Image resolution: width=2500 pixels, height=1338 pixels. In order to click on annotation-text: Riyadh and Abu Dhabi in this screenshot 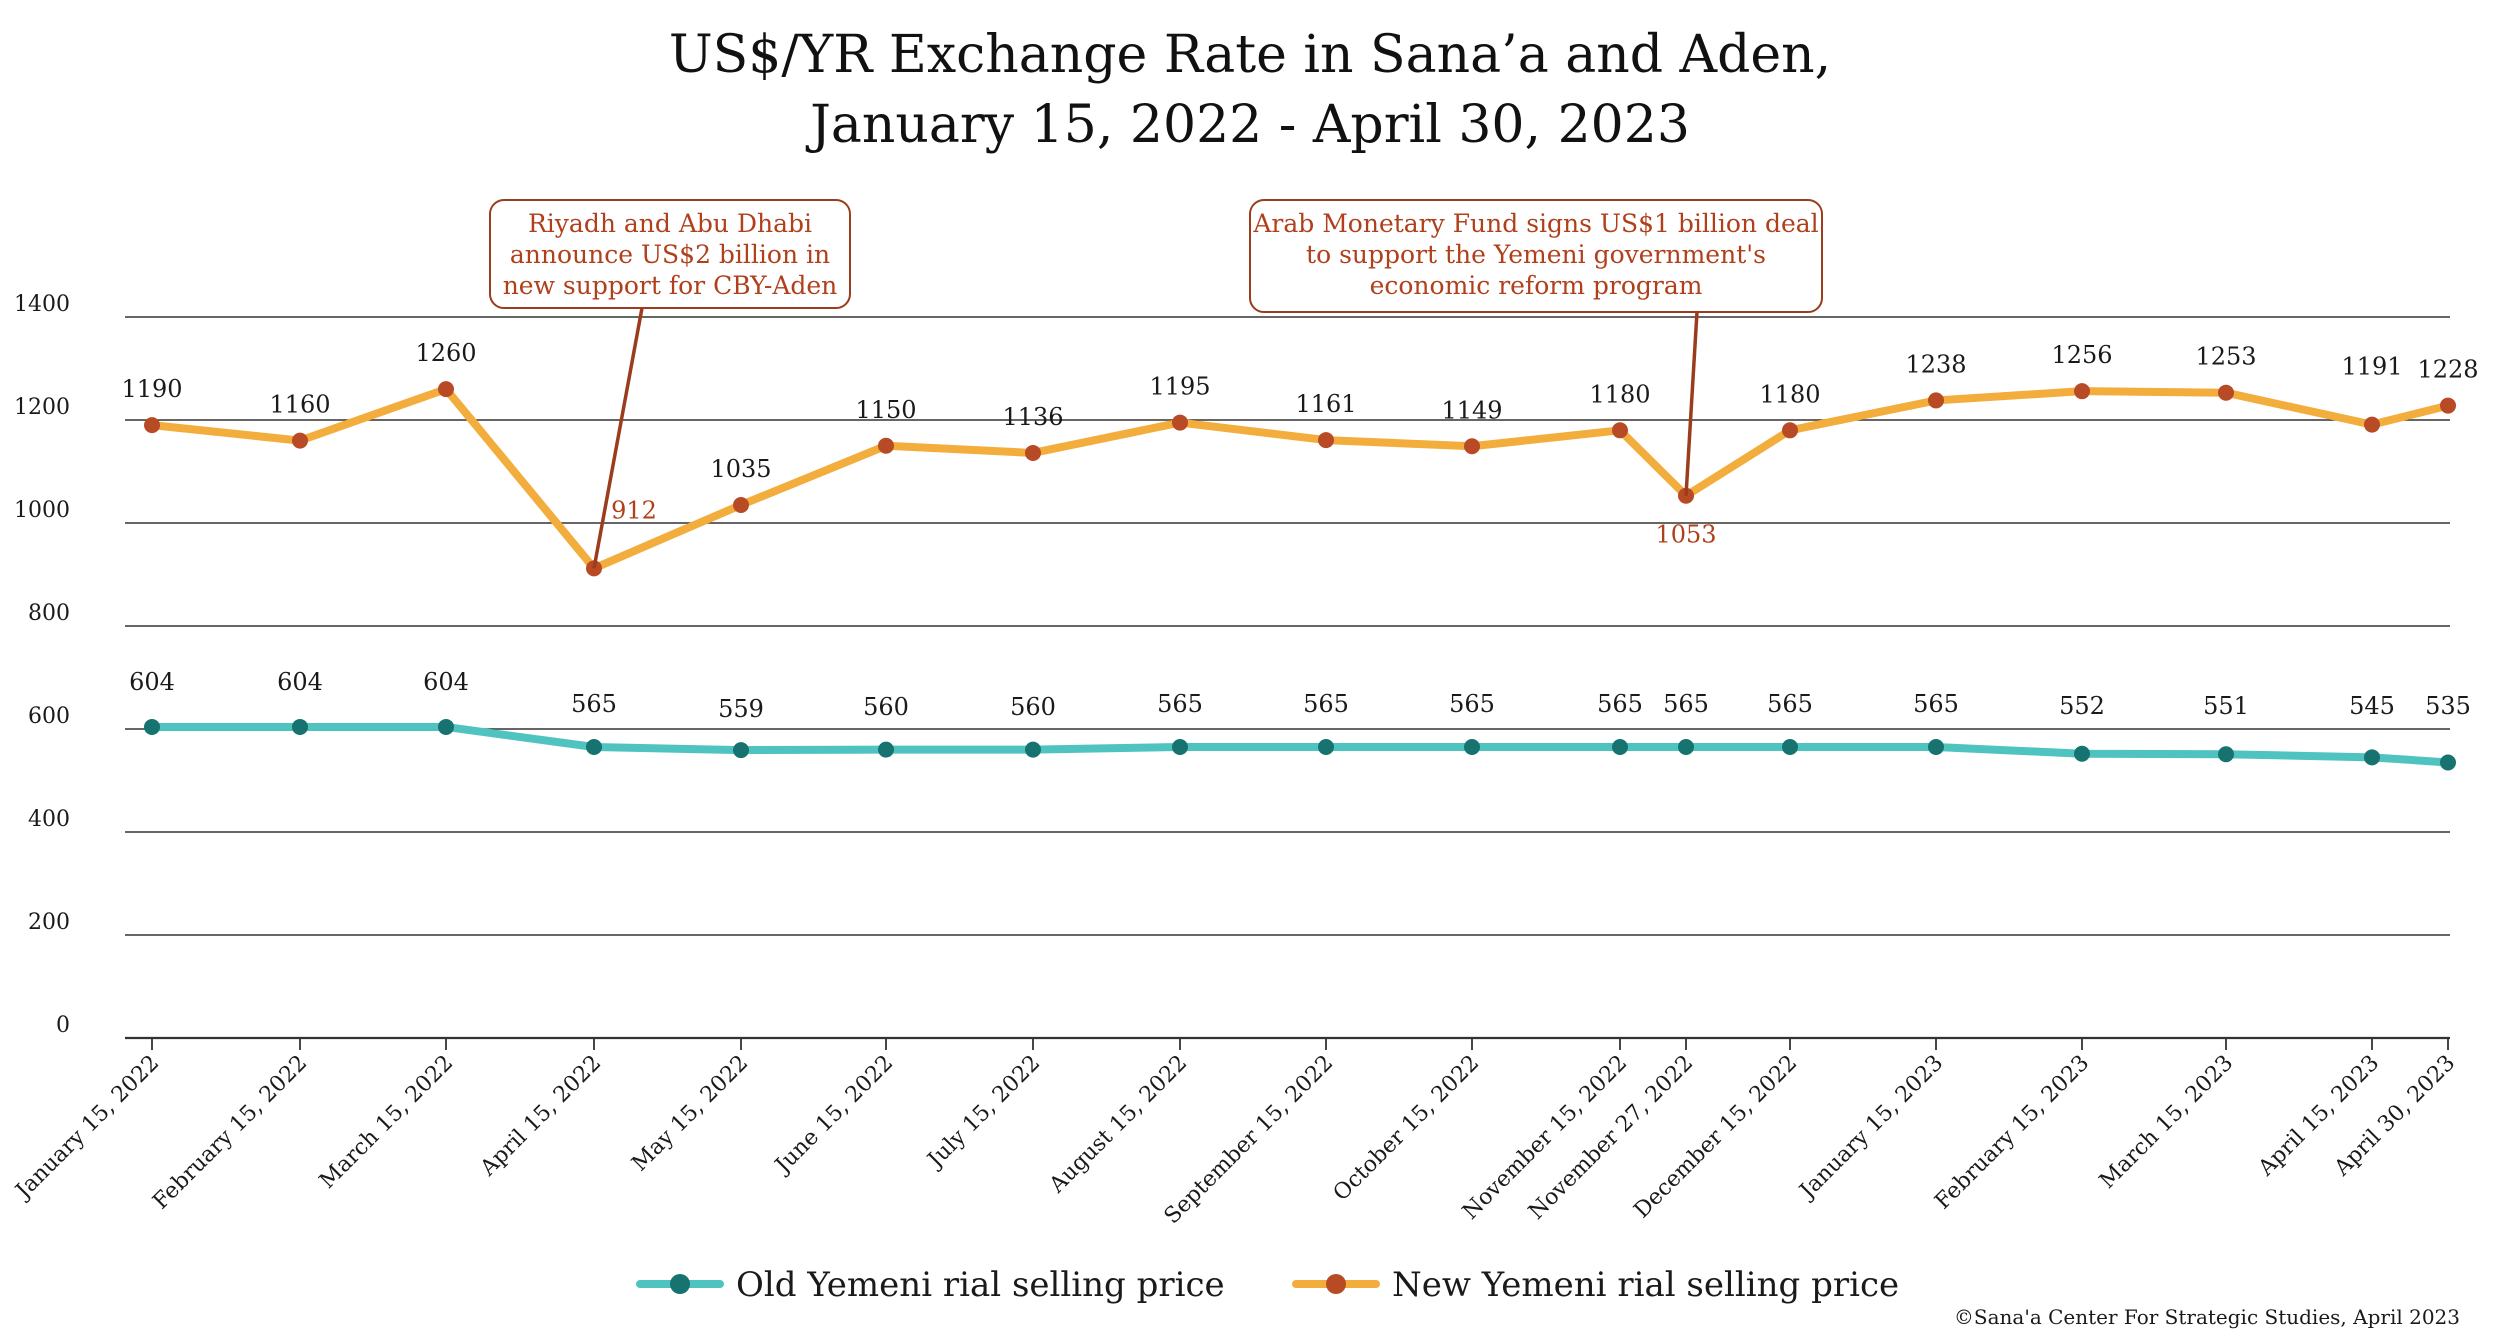, I will do `click(670, 223)`.